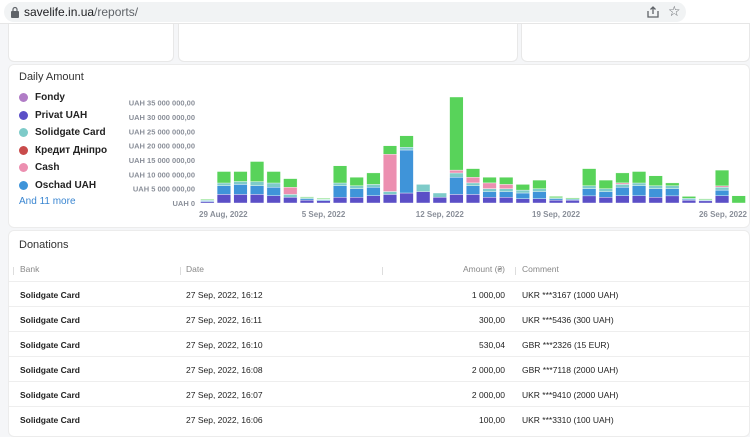 The width and height of the screenshot is (750, 437). What do you see at coordinates (15, 12) in the screenshot?
I see `lock-icon` at bounding box center [15, 12].